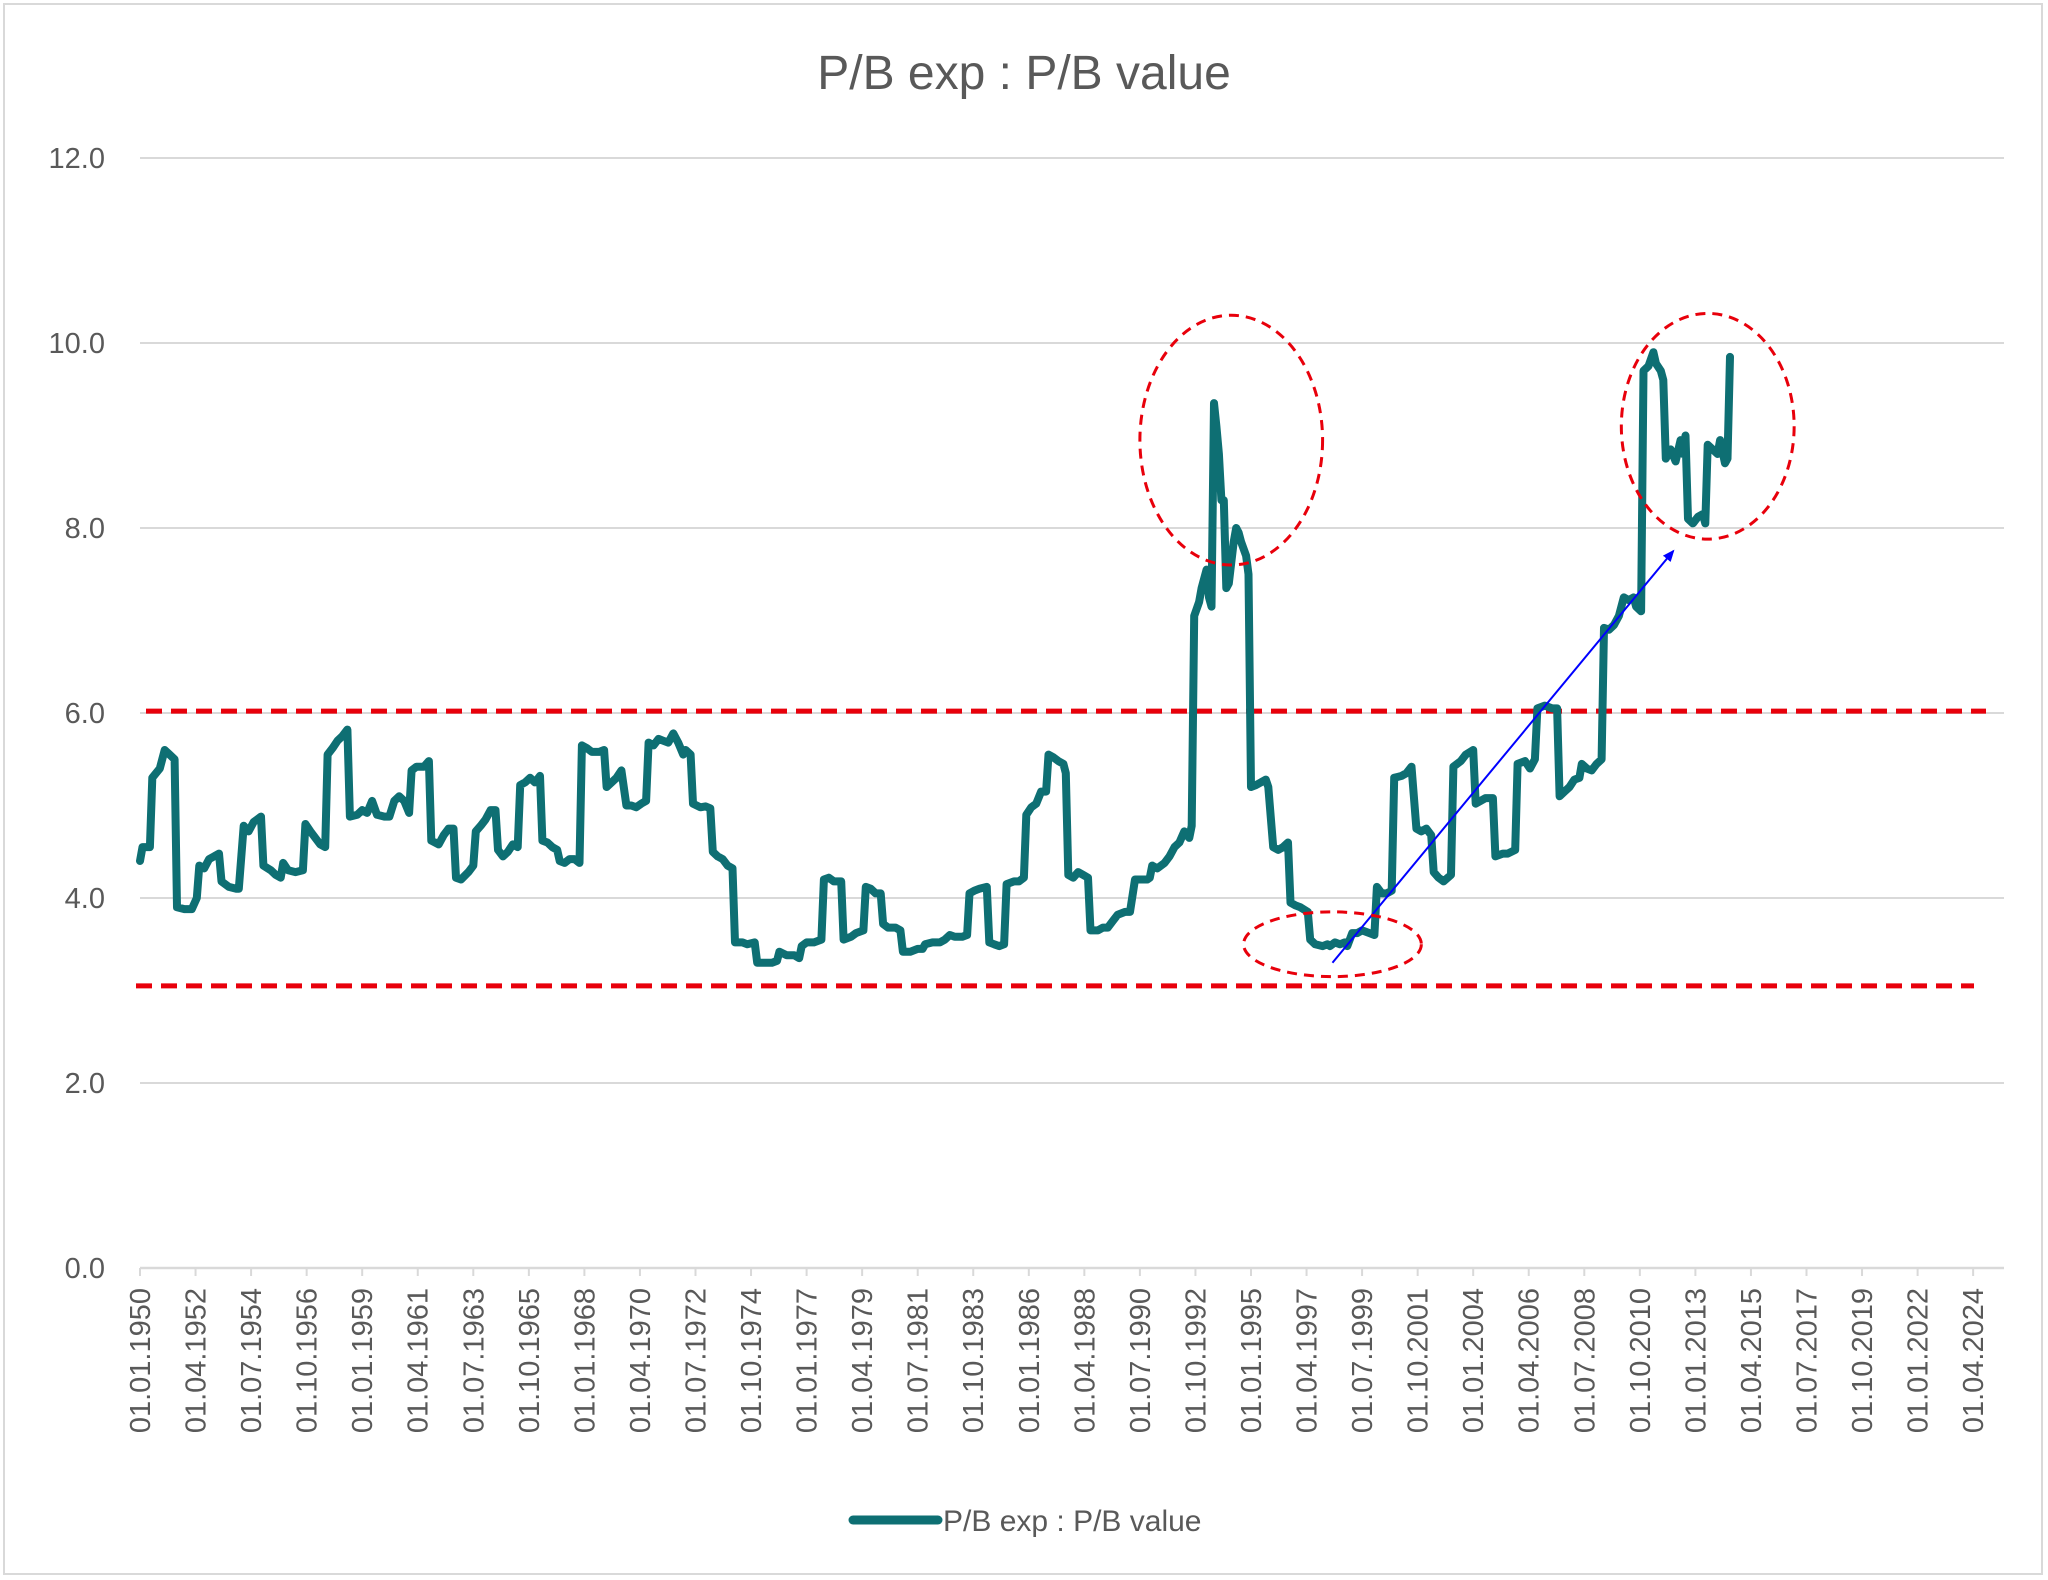  I want to click on x-tick-label: 01.07.1990, so click(1141, 1360).